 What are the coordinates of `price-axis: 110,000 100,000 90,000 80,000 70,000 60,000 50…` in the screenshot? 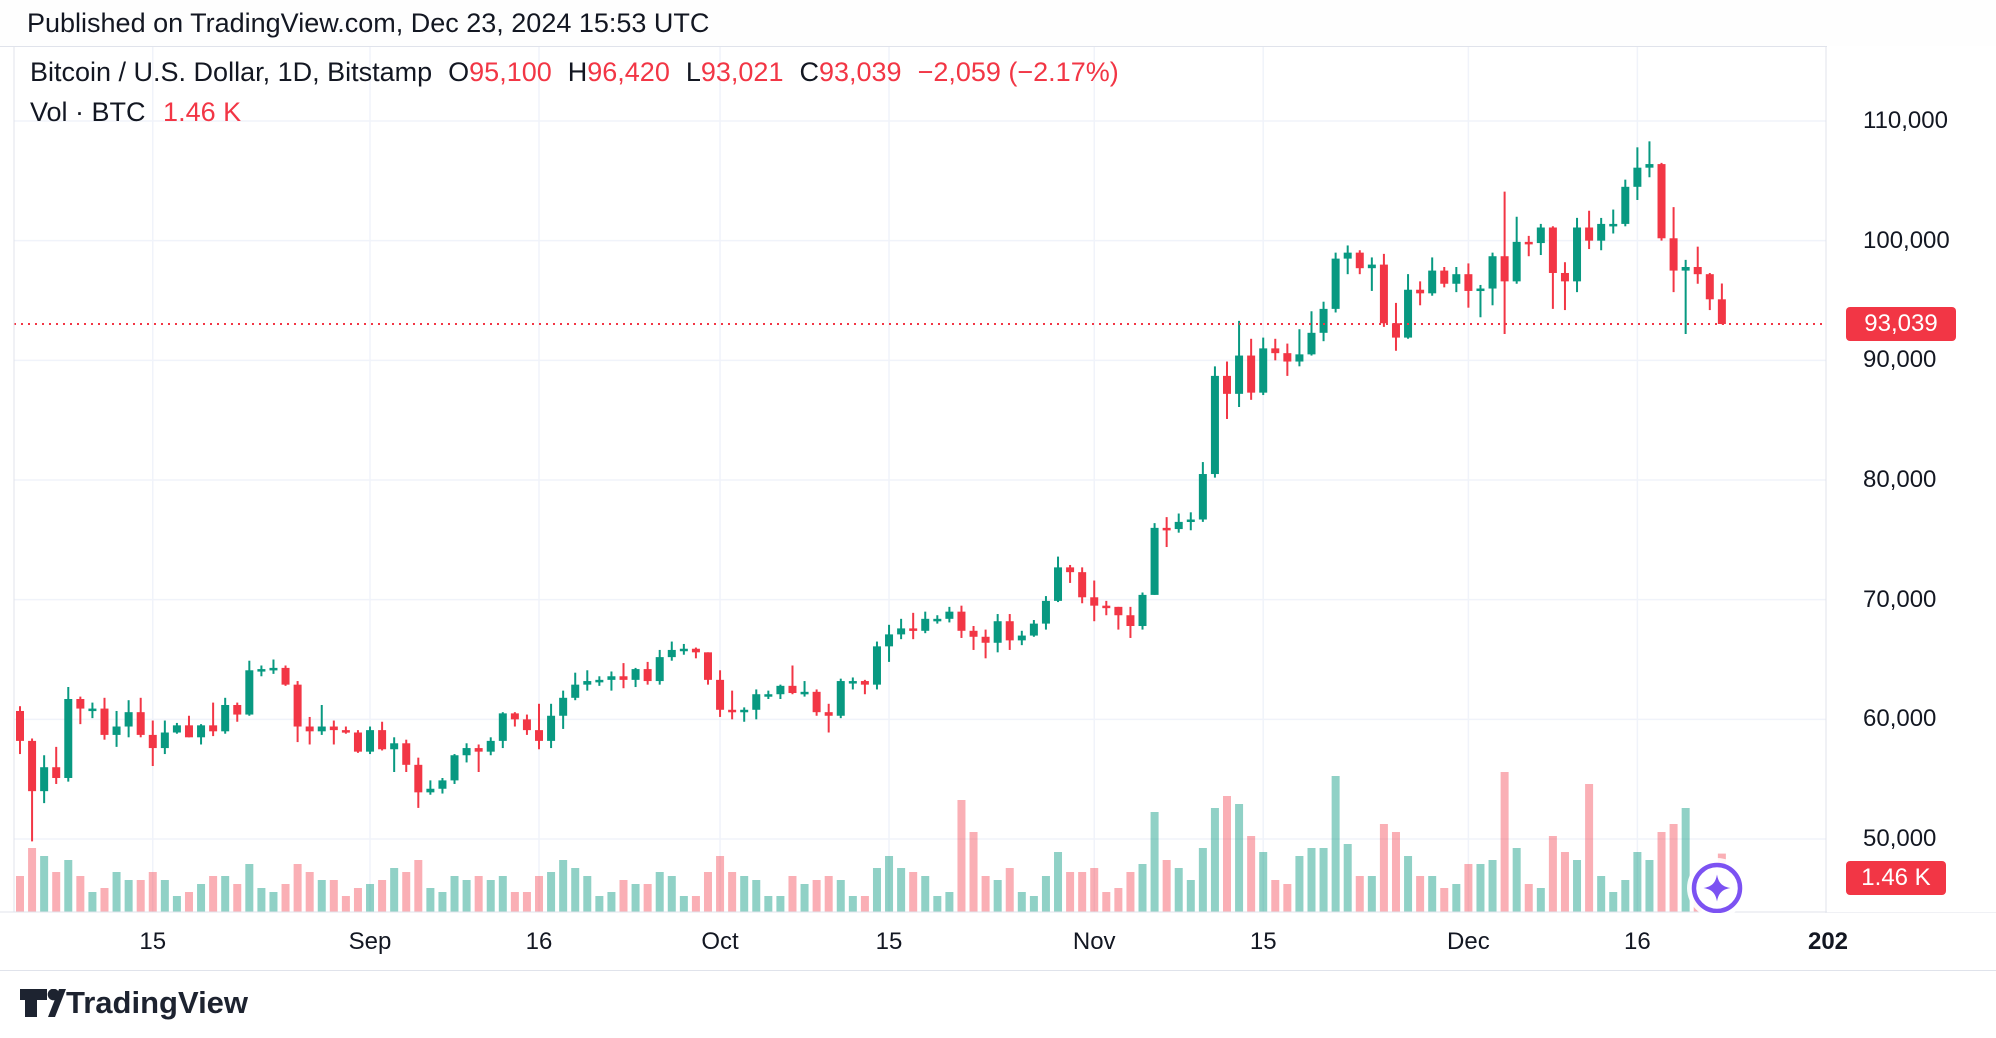 It's located at (1911, 479).